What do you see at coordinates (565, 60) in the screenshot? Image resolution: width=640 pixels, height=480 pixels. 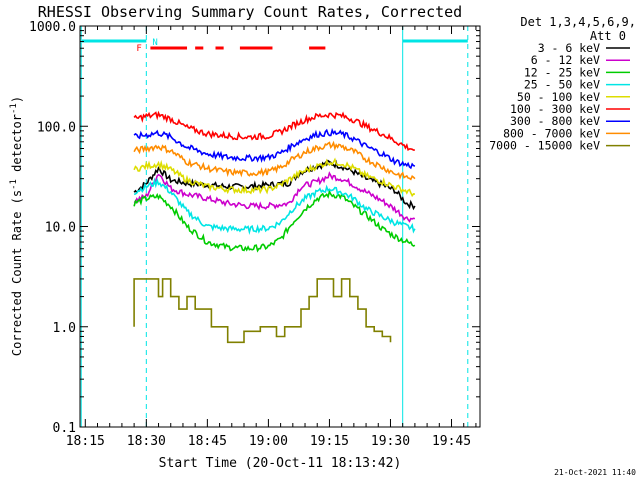 I see `legend-entry-label: 6 - 12 keV` at bounding box center [565, 60].